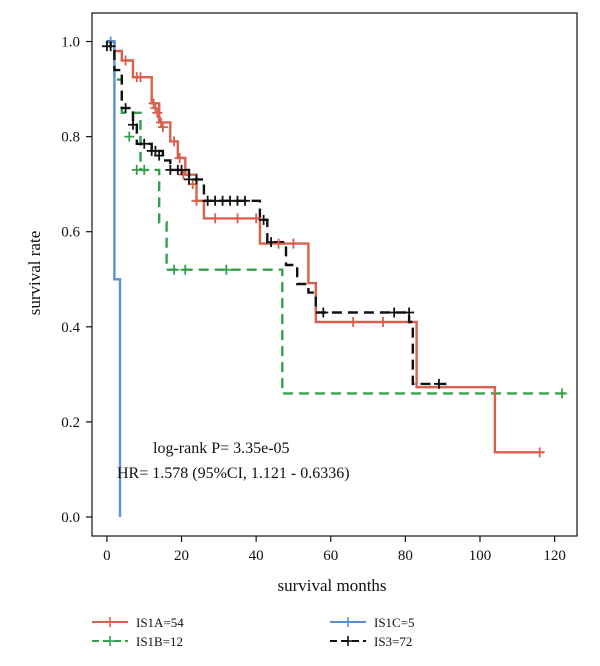  What do you see at coordinates (253, 632) in the screenshot?
I see `legend: IS1A=54 IS1B=12 IS1C=5 IS3=72` at bounding box center [253, 632].